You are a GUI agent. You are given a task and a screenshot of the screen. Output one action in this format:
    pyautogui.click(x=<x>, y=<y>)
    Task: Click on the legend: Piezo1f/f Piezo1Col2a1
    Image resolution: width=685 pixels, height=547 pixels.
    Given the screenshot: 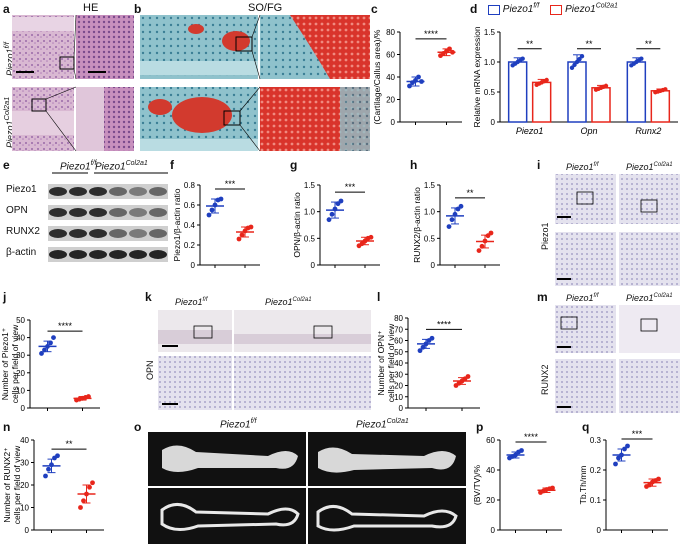 What is the action you would take?
    pyautogui.click(x=553, y=9)
    